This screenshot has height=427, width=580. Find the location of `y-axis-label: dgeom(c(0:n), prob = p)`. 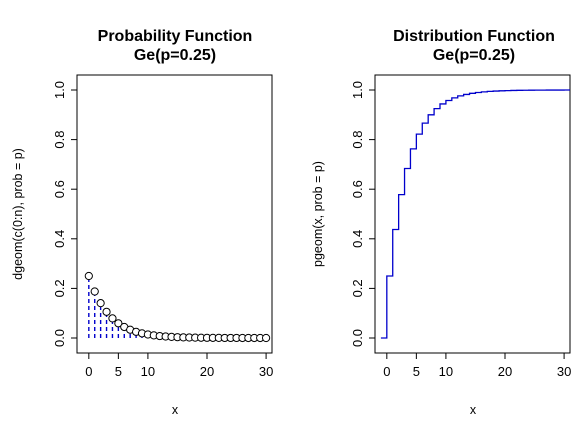

y-axis-label: dgeom(c(0:n), prob = p) is located at coordinates (18, 214).